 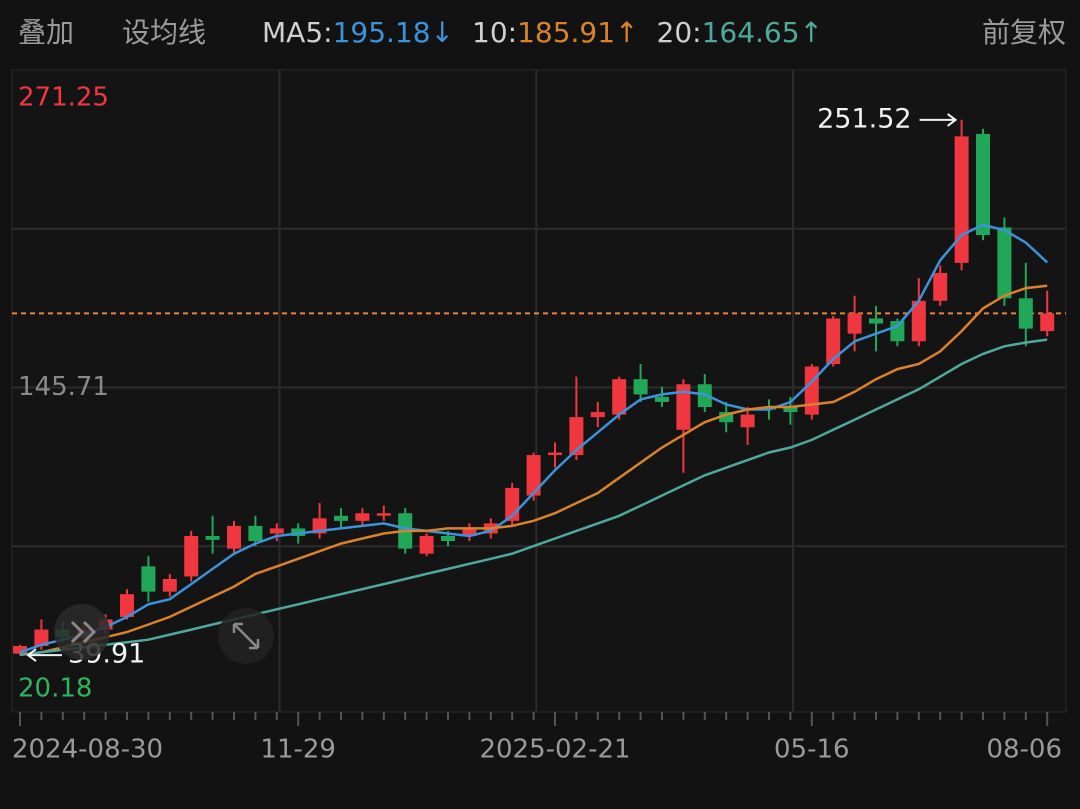 What do you see at coordinates (1024, 32) in the screenshot?
I see `adjust-button: 前复权` at bounding box center [1024, 32].